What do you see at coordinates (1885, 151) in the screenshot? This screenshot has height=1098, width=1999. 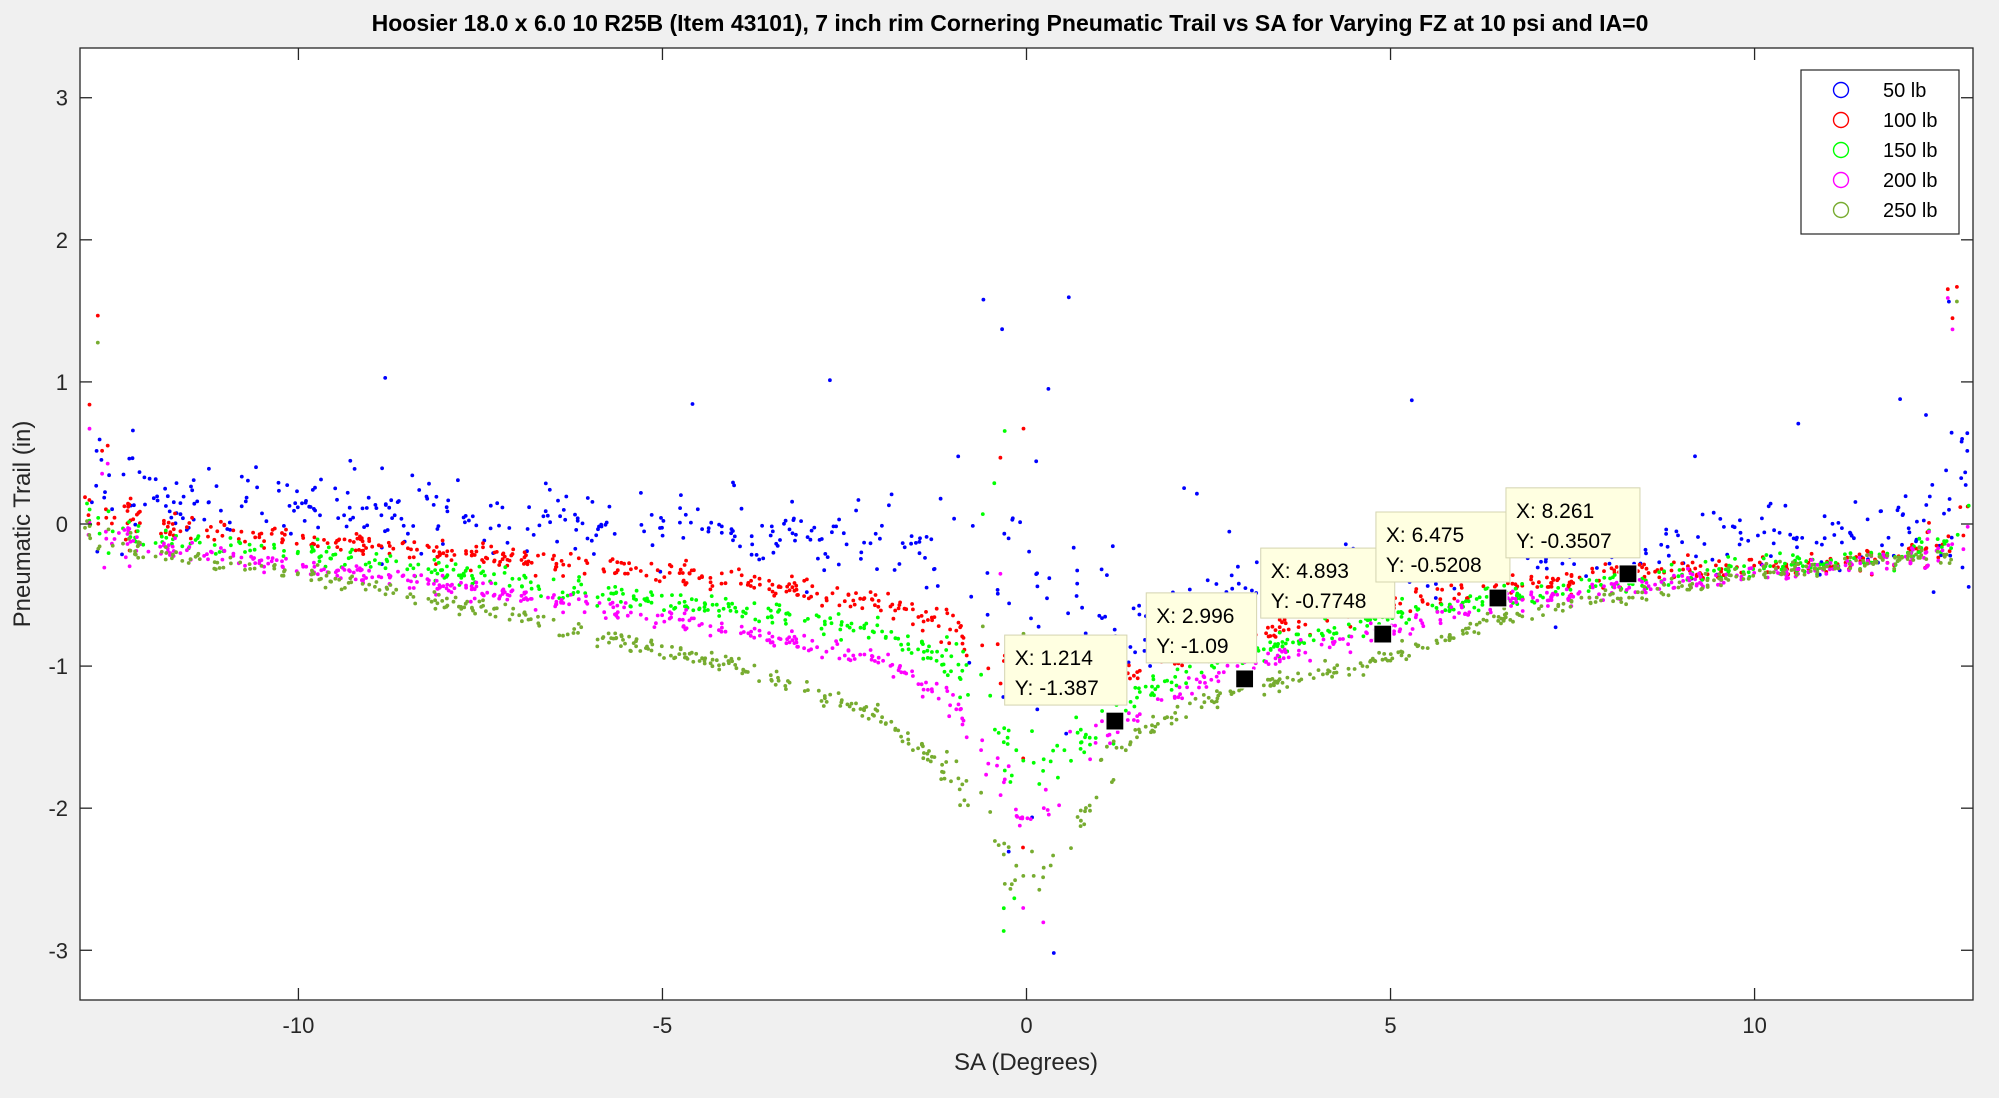 I see `legend-entry: 150 lb` at bounding box center [1885, 151].